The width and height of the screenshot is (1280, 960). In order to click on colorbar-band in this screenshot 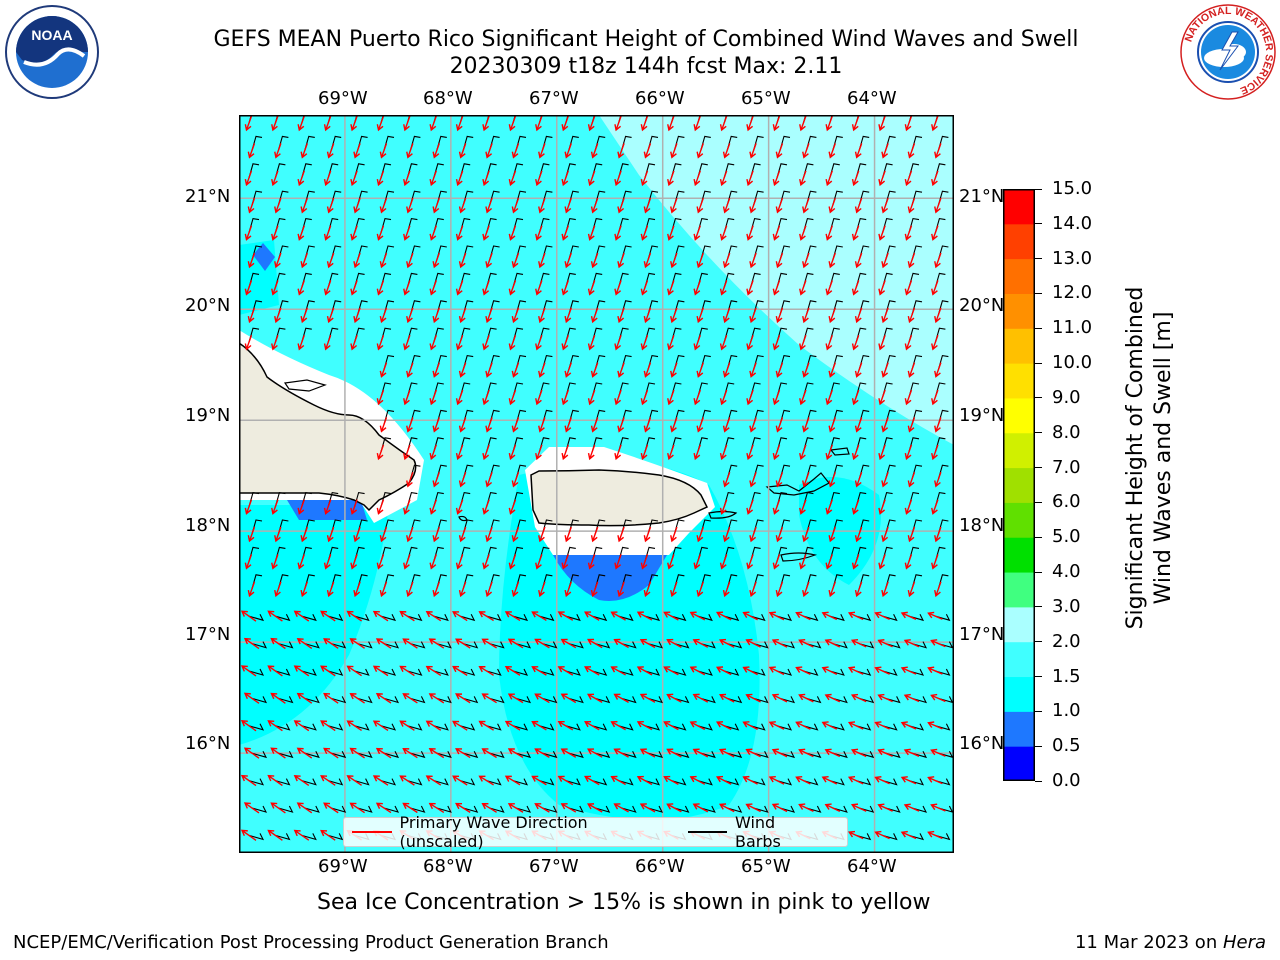, I will do `click(1019, 764)`.